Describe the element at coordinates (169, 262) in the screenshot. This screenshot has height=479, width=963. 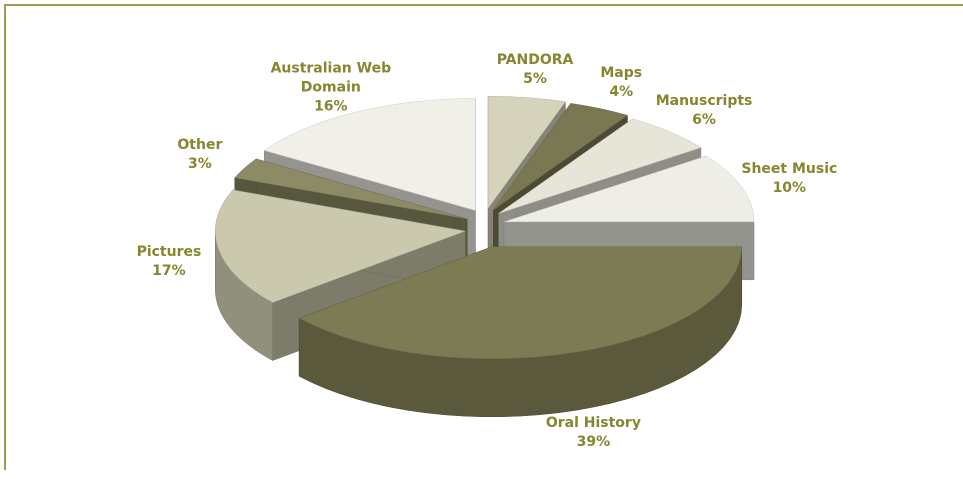
I see `slice-label: Pictures 17%` at that location.